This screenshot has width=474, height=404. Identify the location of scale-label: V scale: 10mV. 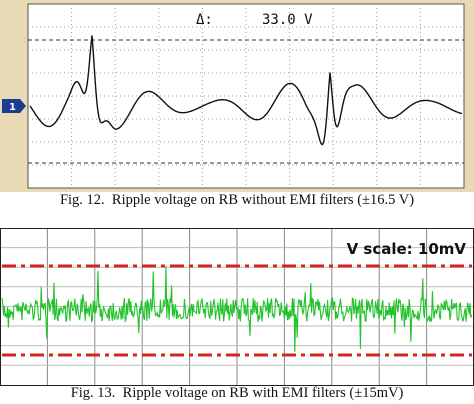
(407, 249).